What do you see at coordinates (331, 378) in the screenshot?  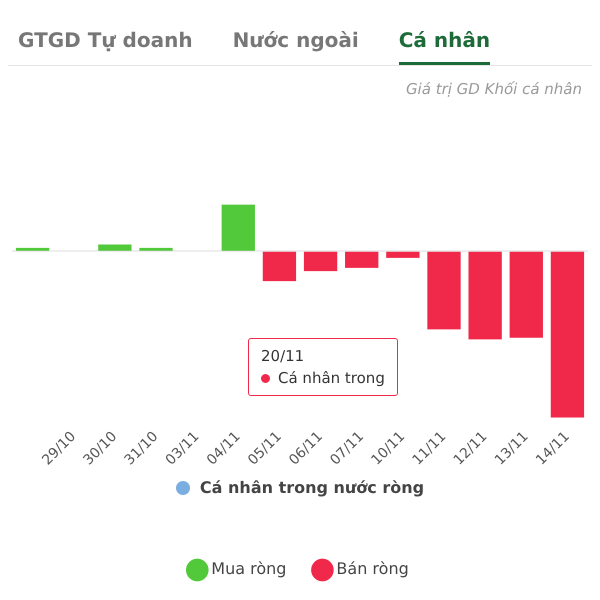 I see `annotation: Cá nhân trong` at bounding box center [331, 378].